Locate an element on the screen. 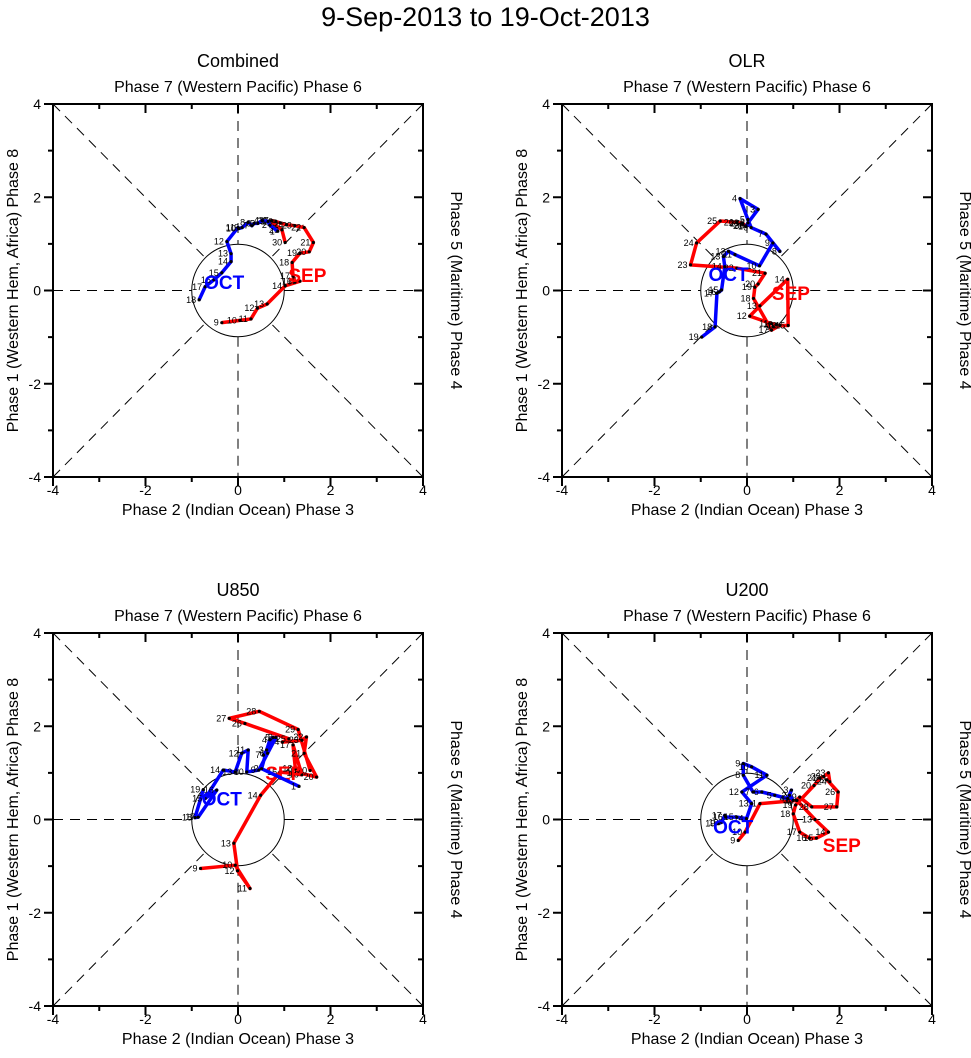 This screenshot has height=1058, width=971. day-label: 20 is located at coordinates (301, 252).